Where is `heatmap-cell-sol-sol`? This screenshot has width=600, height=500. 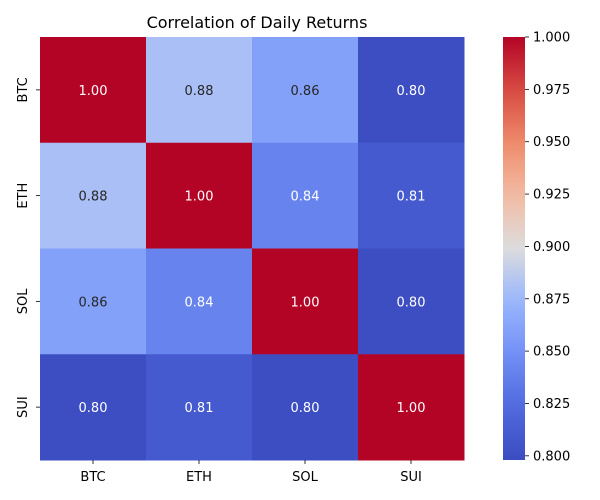
heatmap-cell-sol-sol is located at coordinates (305, 301).